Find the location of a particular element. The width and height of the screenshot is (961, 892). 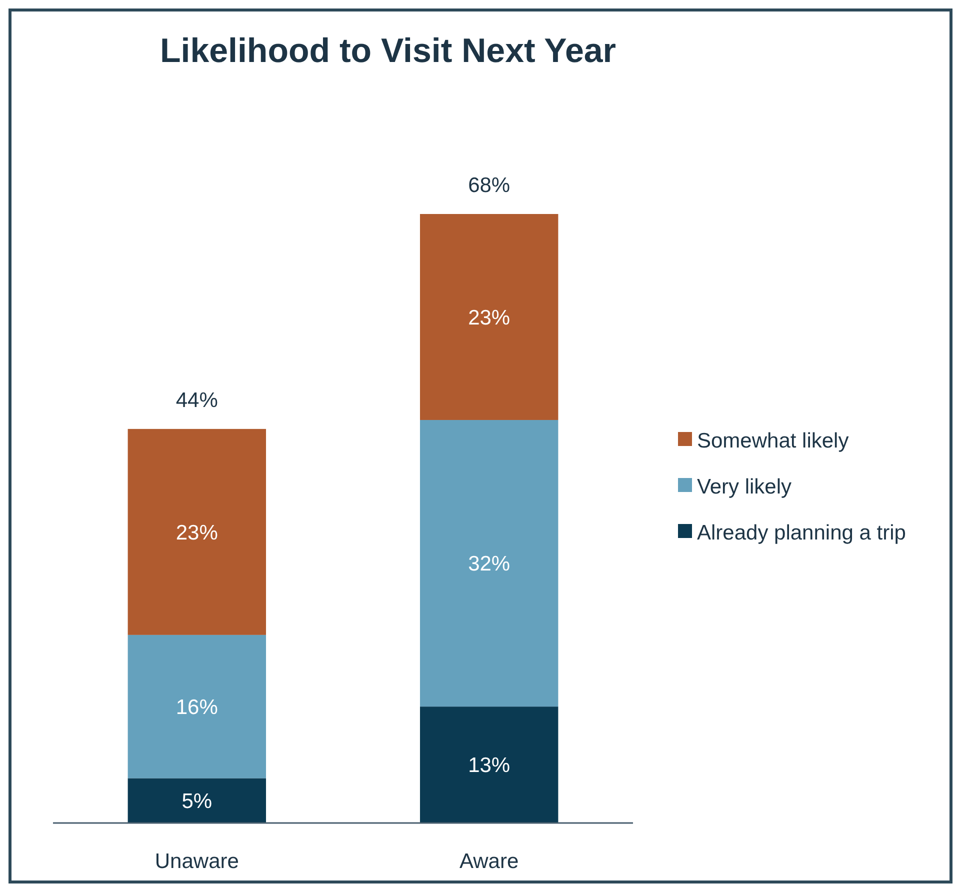

legend-label: Very likely is located at coordinates (744, 486).